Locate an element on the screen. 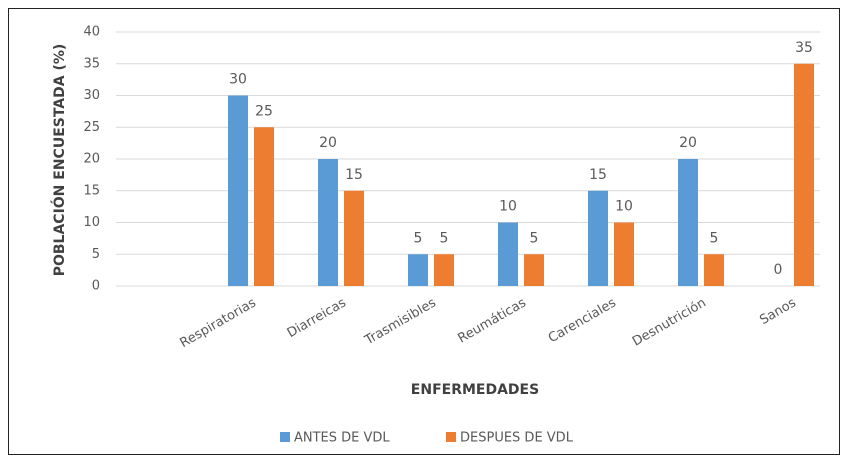 The height and width of the screenshot is (459, 848). y-tick-label: 35 is located at coordinates (91, 63).